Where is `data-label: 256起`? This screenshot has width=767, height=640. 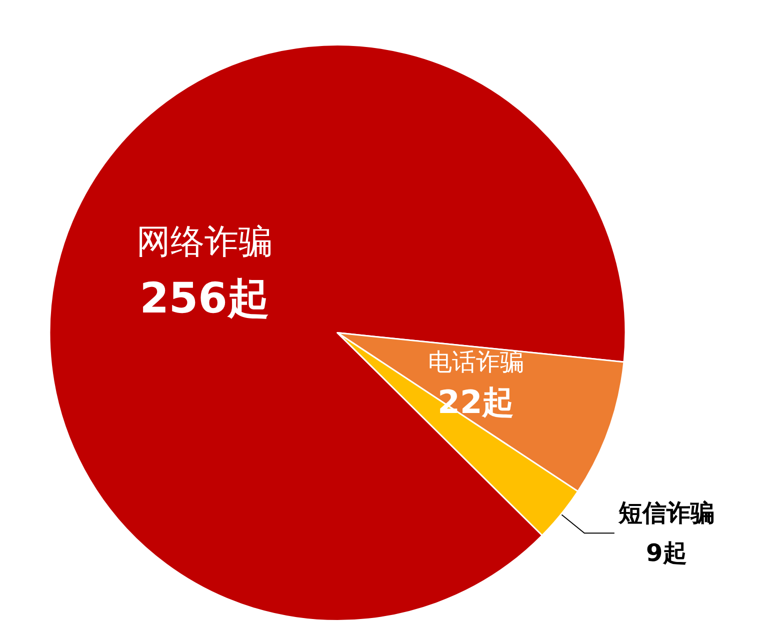 data-label: 256起 is located at coordinates (205, 298).